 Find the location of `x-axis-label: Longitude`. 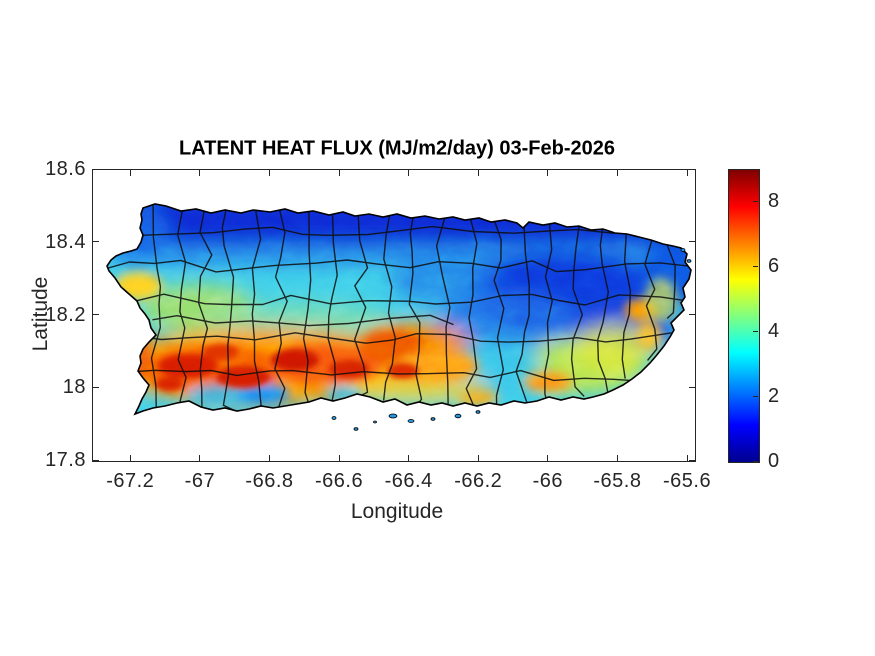

x-axis-label: Longitude is located at coordinates (397, 511).